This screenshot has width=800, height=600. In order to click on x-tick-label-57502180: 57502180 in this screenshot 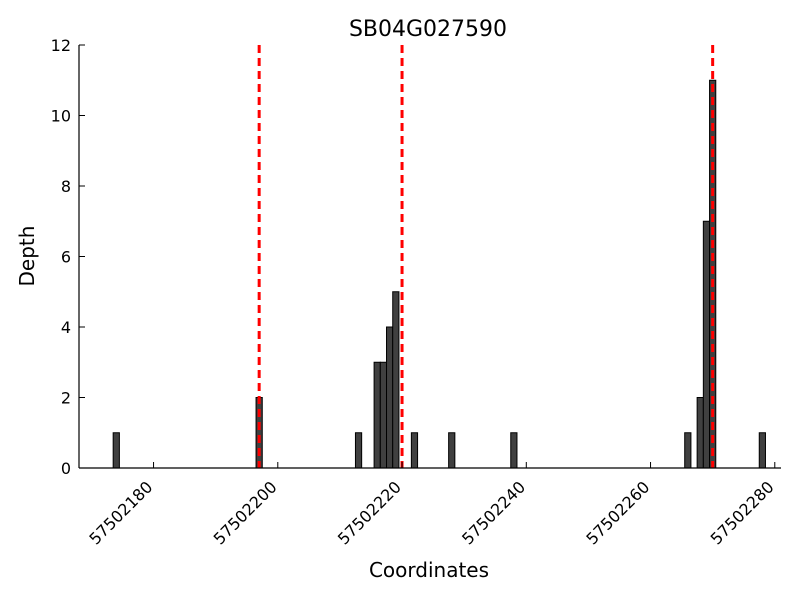, I will do `click(120, 512)`.